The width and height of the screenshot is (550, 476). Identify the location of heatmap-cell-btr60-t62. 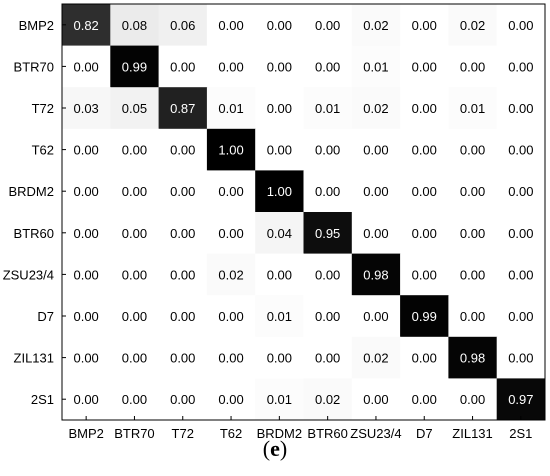
(231, 233).